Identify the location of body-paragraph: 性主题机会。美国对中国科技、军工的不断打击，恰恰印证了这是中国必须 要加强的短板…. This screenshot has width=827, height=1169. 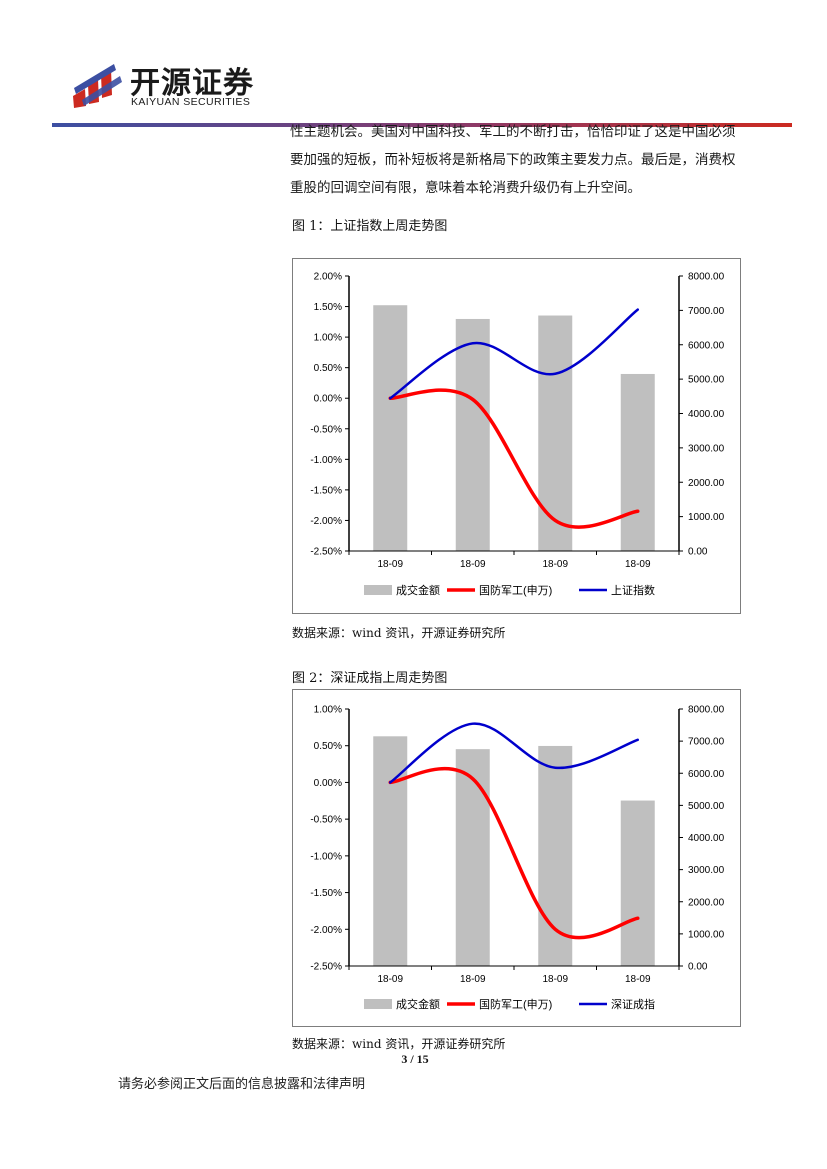
(535, 160).